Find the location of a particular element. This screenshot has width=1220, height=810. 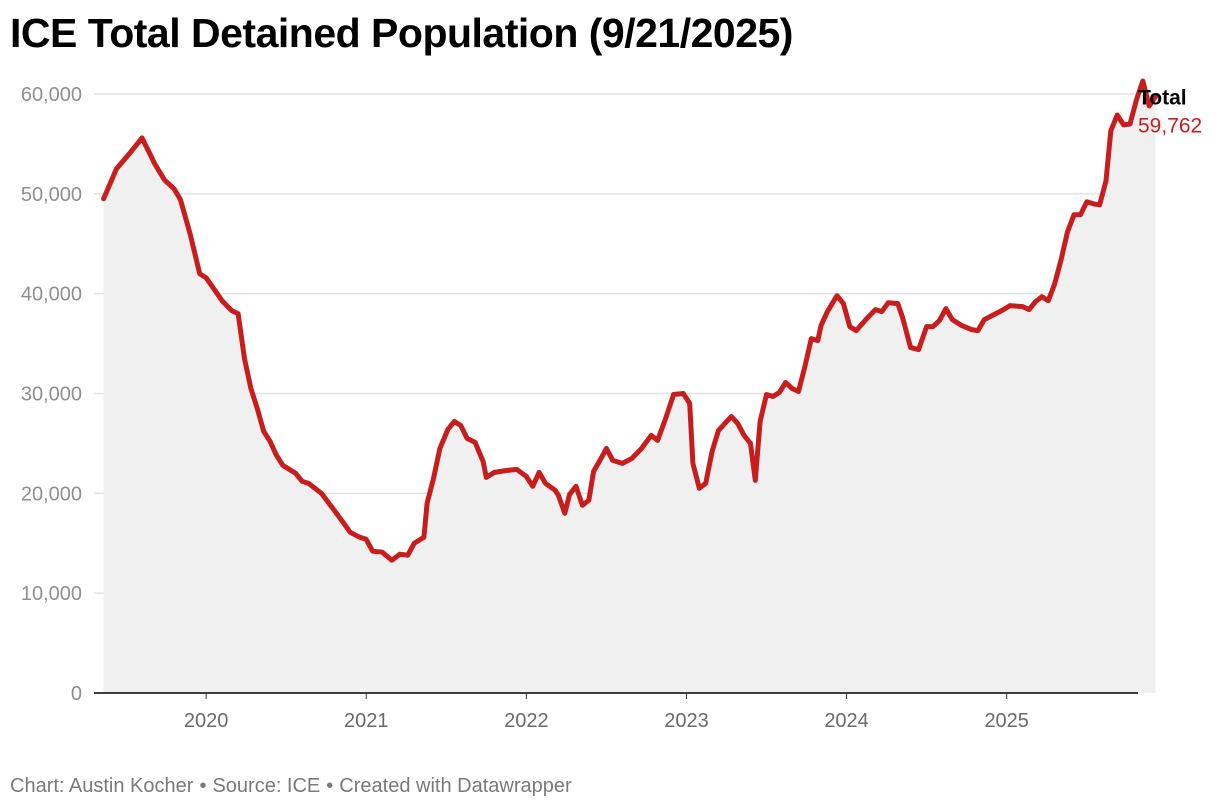

y-tick-label: 30,000 is located at coordinates (51, 395).